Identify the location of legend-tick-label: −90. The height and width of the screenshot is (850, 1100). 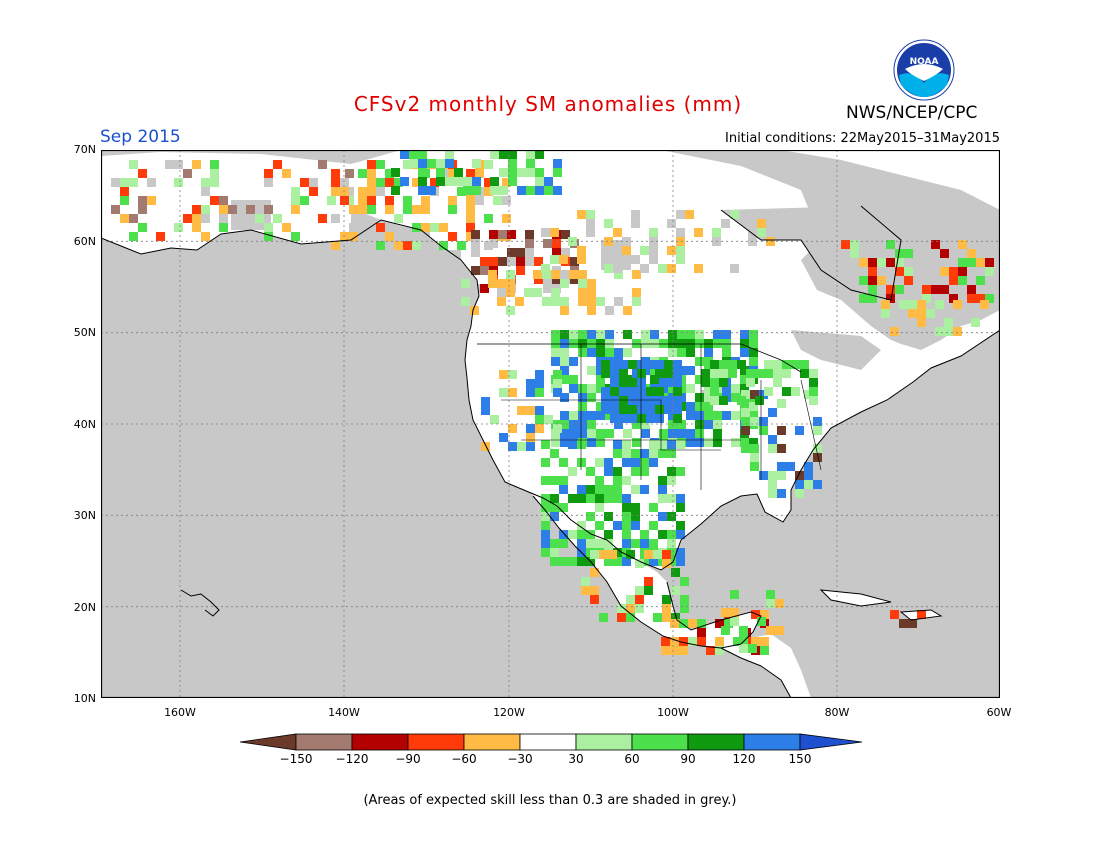
(408, 759).